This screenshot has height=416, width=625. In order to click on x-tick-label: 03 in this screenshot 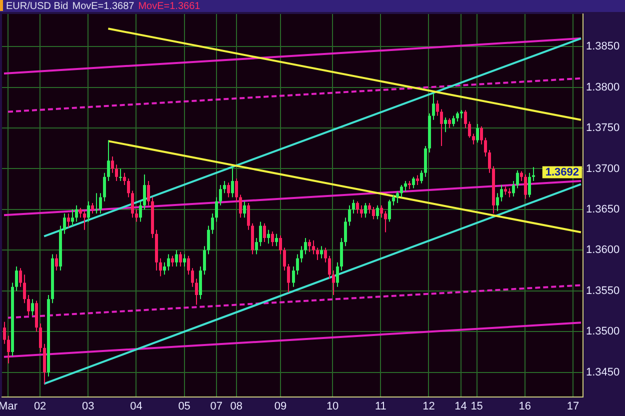, I will do `click(88, 406)`.